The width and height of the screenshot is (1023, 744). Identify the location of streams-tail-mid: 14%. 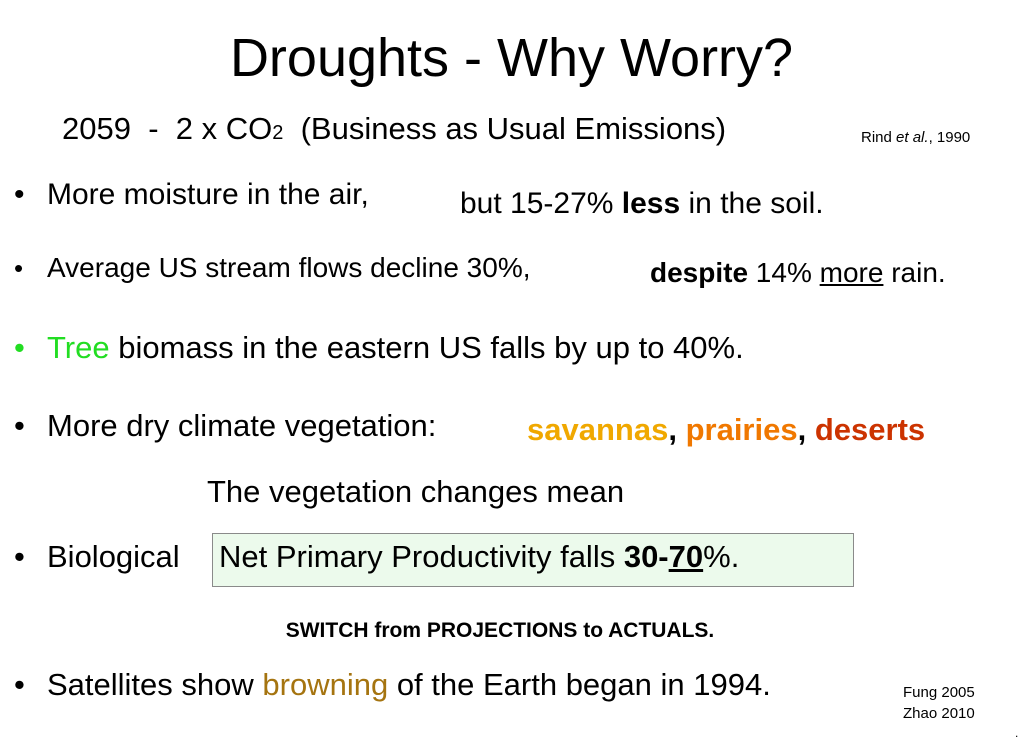
(784, 272).